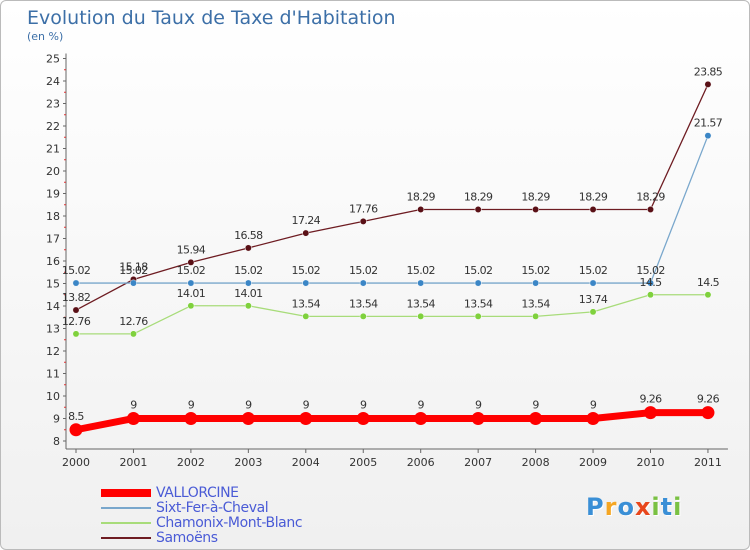 The height and width of the screenshot is (550, 750). What do you see at coordinates (126, 522) in the screenshot?
I see `legend-swatch-chamonix` at bounding box center [126, 522].